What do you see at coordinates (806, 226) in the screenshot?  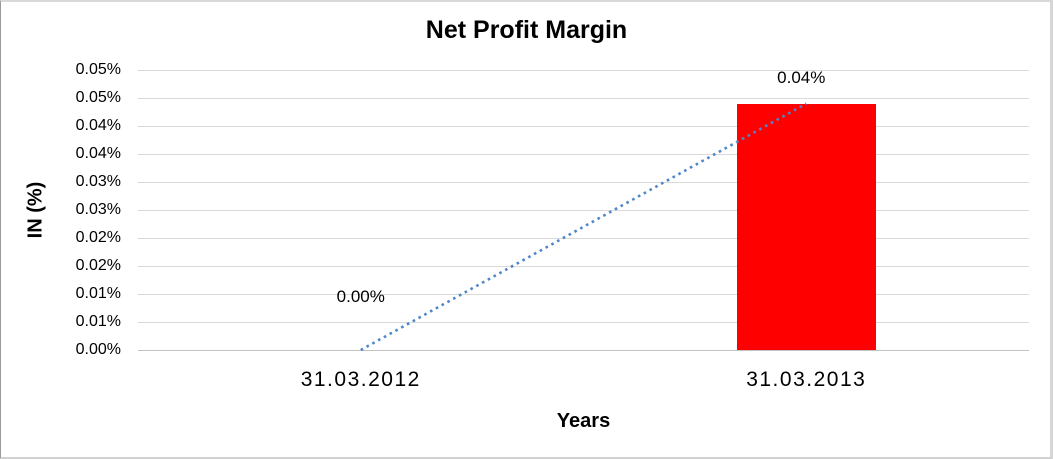 I see `bar-31.03.2013` at bounding box center [806, 226].